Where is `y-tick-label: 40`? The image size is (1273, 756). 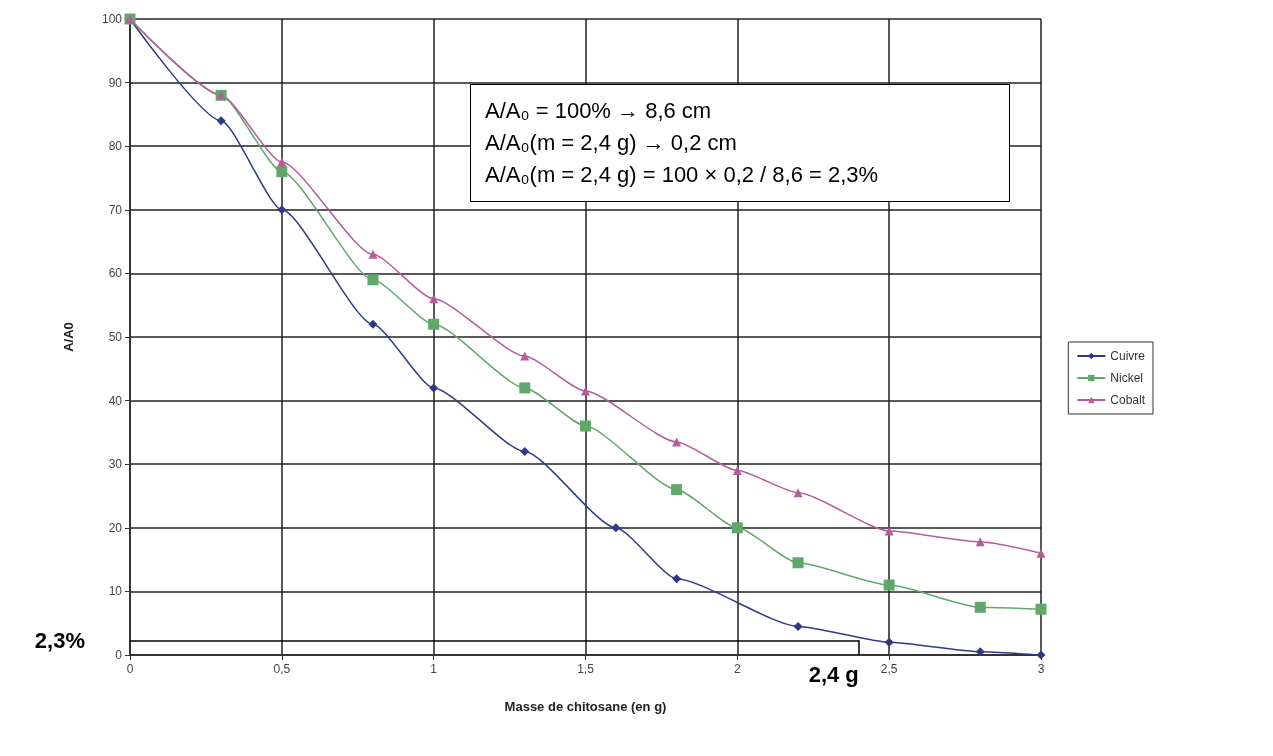
y-tick-label: 40 is located at coordinates (115, 400).